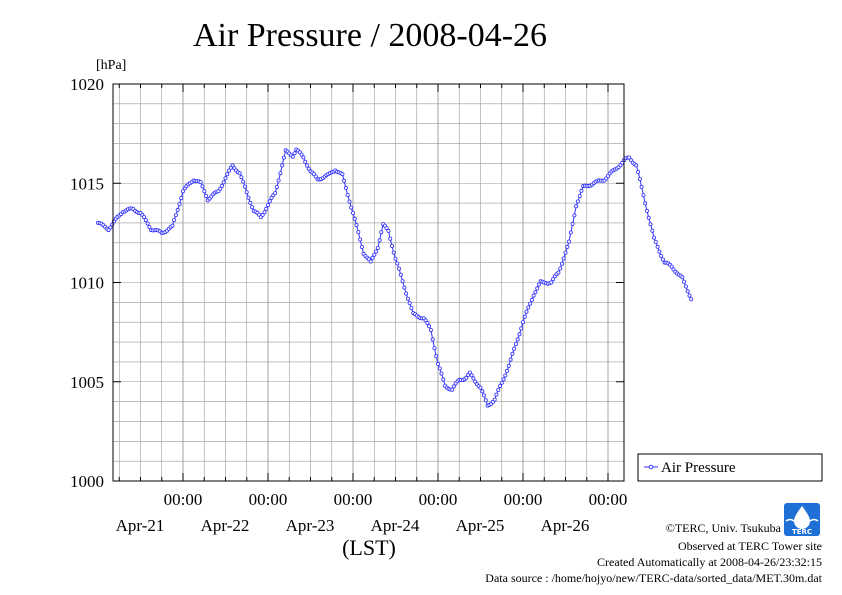 The height and width of the screenshot is (595, 842). What do you see at coordinates (87, 382) in the screenshot?
I see `y-tick-label: 1005` at bounding box center [87, 382].